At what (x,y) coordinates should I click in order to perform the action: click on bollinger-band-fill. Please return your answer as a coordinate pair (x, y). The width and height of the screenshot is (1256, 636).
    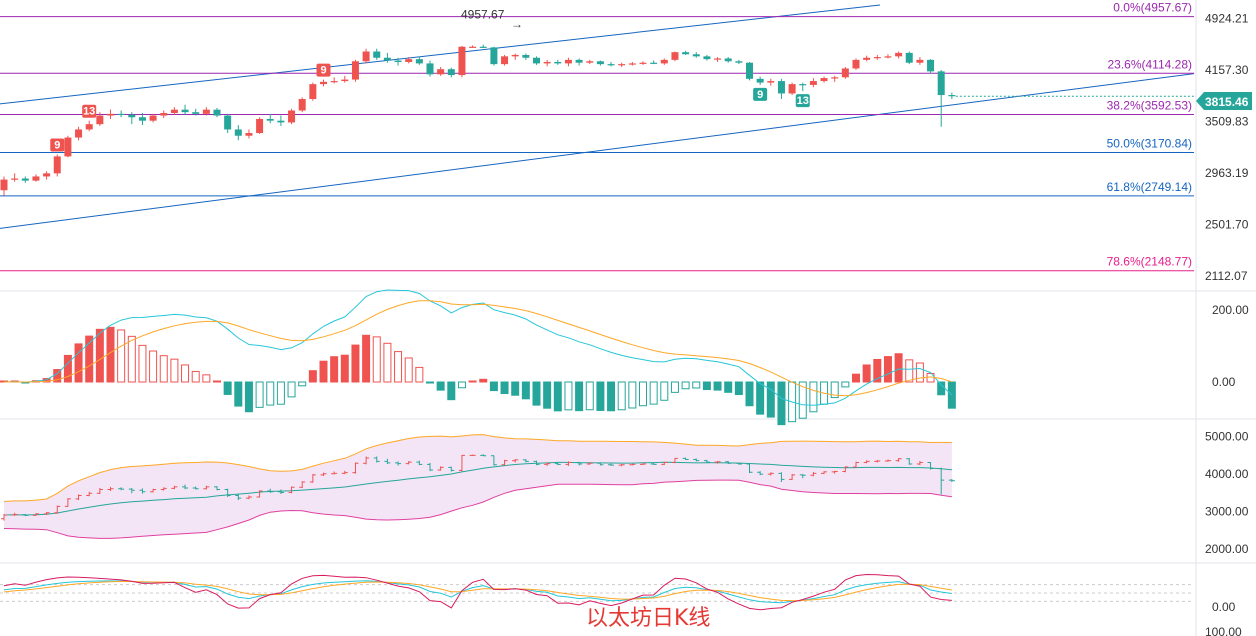
    Looking at the image, I should click on (478, 486).